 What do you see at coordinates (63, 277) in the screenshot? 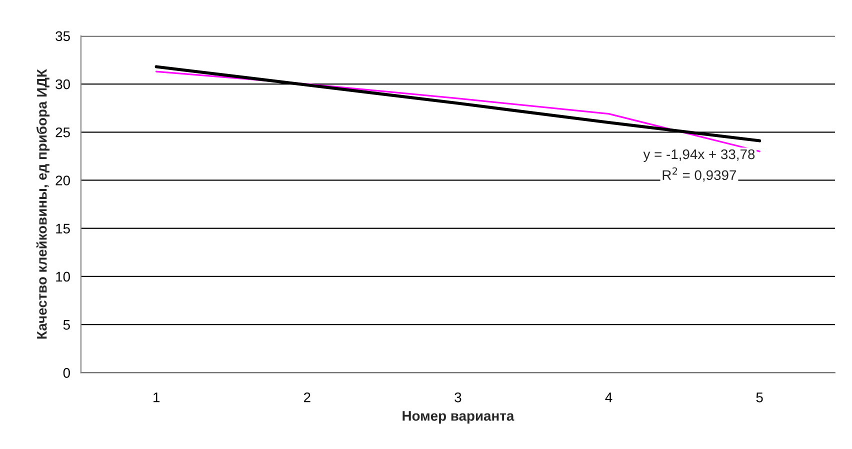
I see `y-tick-label: 10` at bounding box center [63, 277].